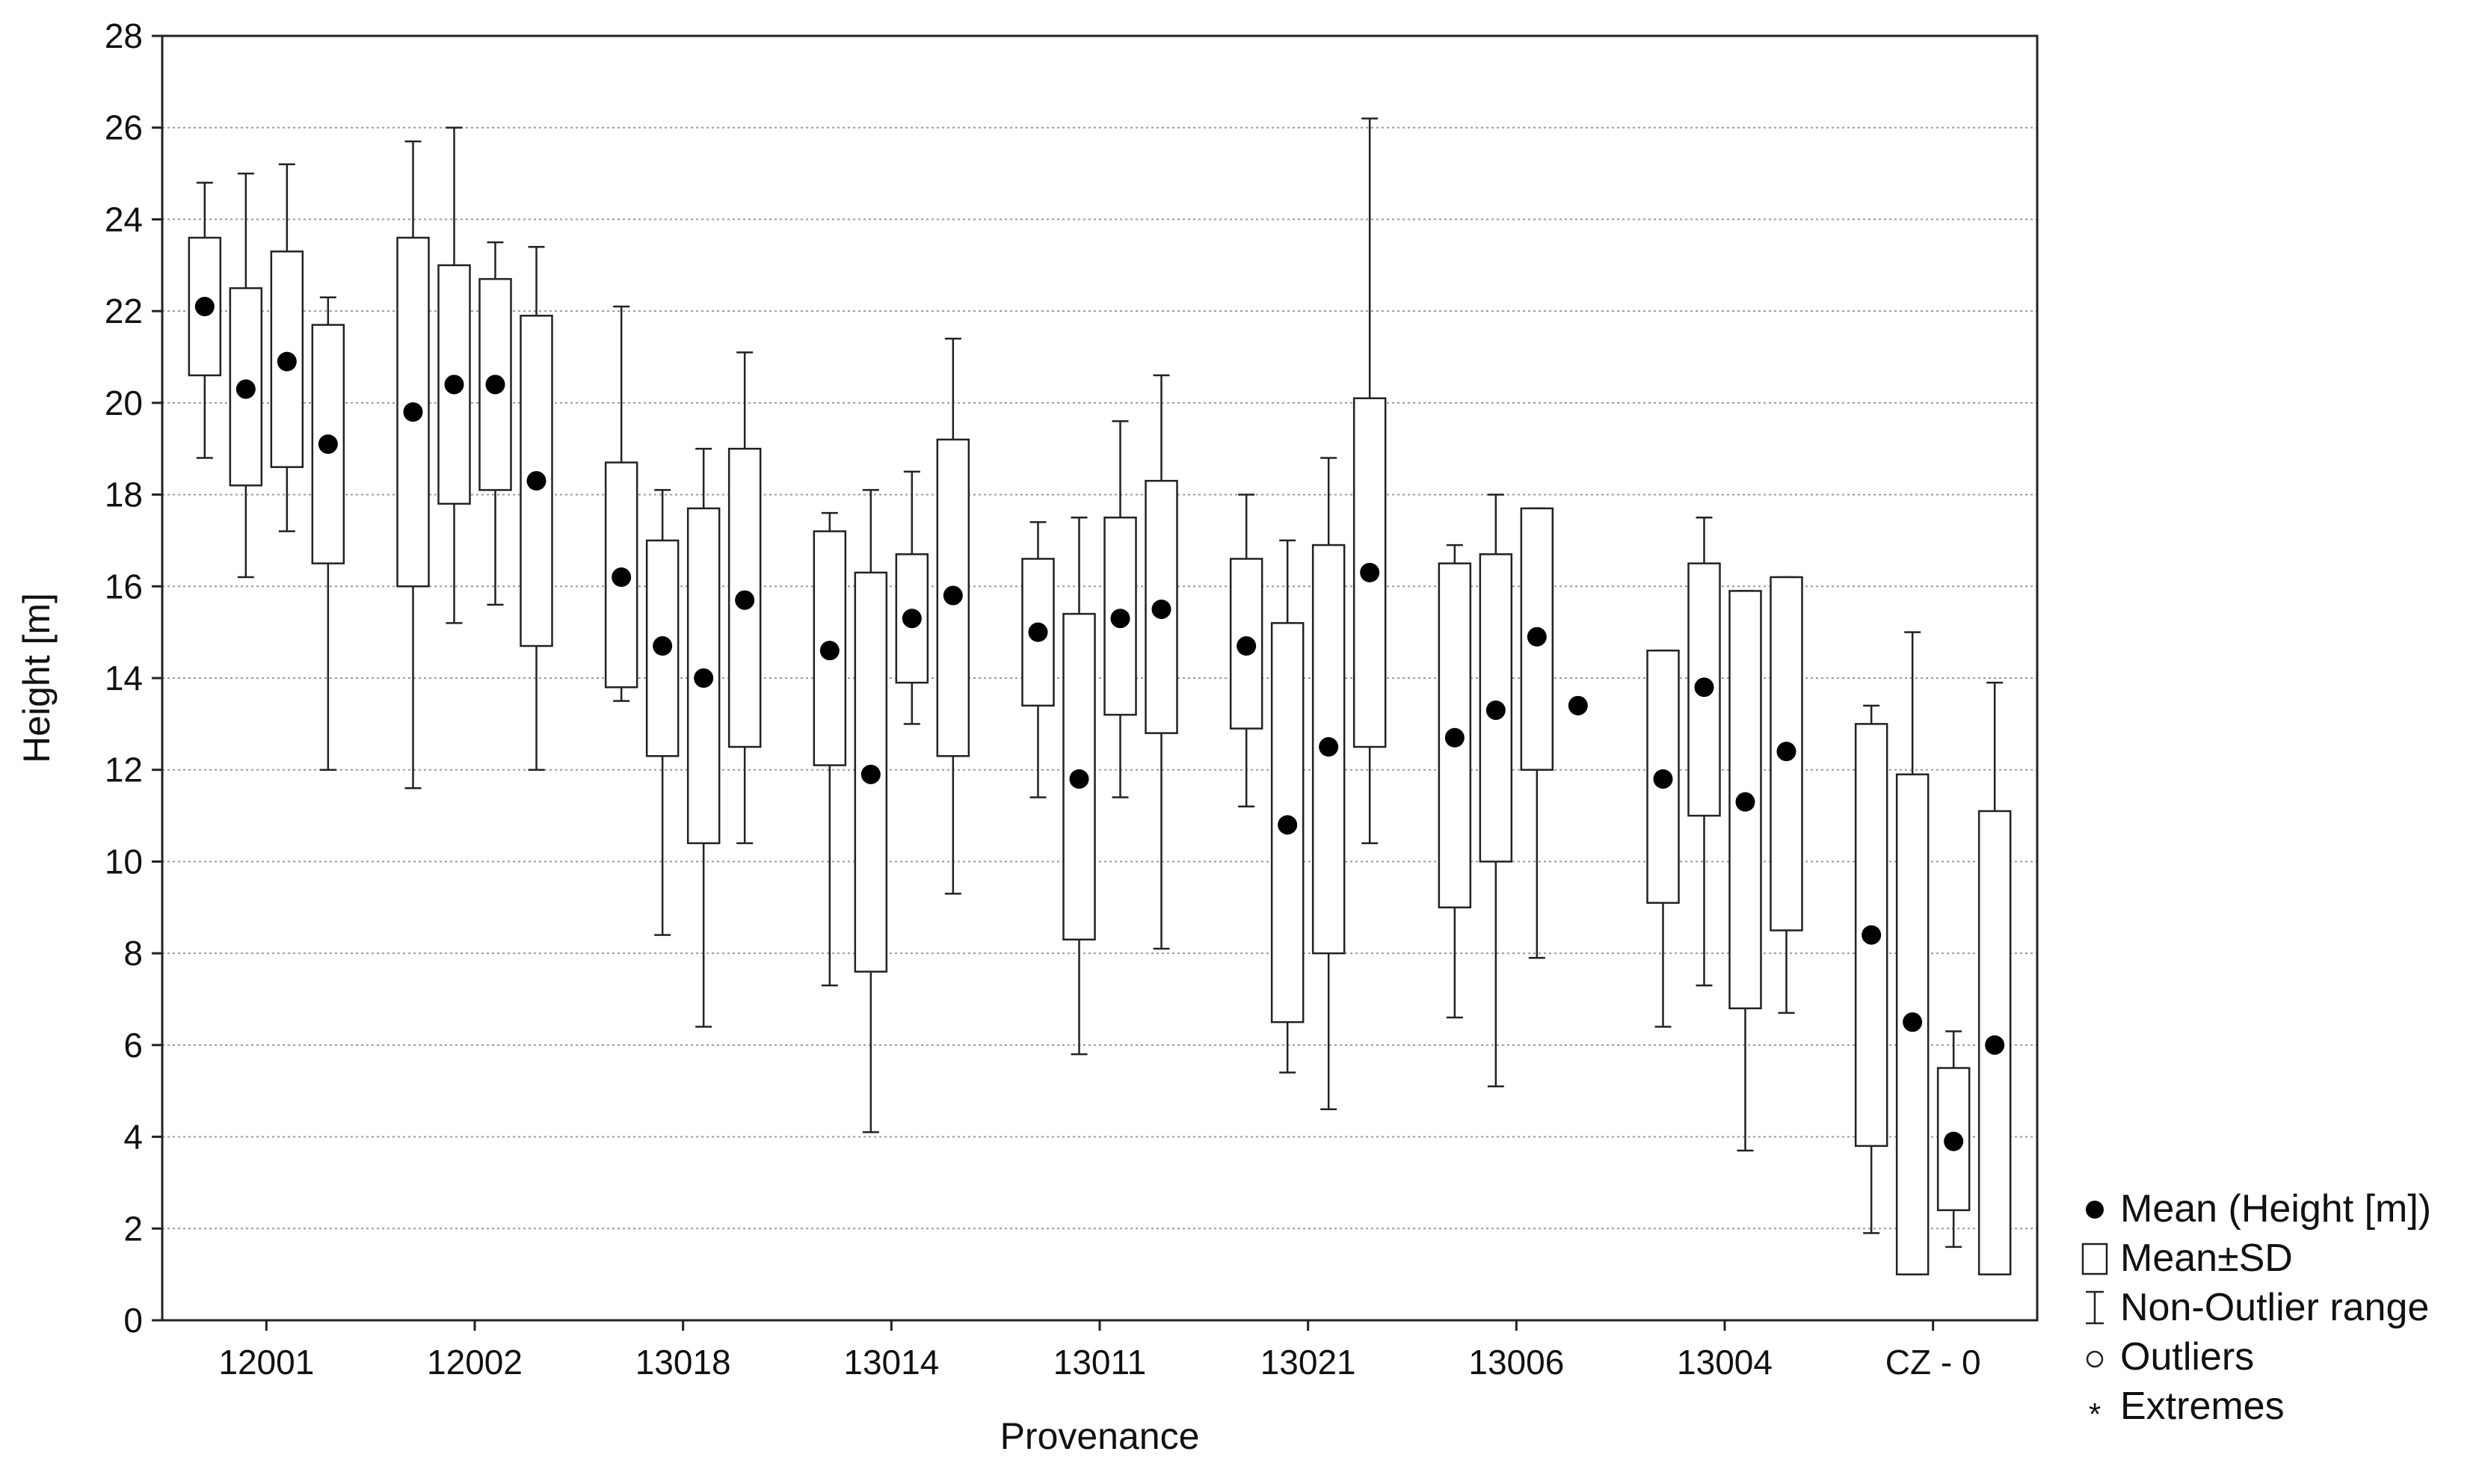 The image size is (2488, 1484). What do you see at coordinates (124, 586) in the screenshot?
I see `y-tick-label: 16` at bounding box center [124, 586].